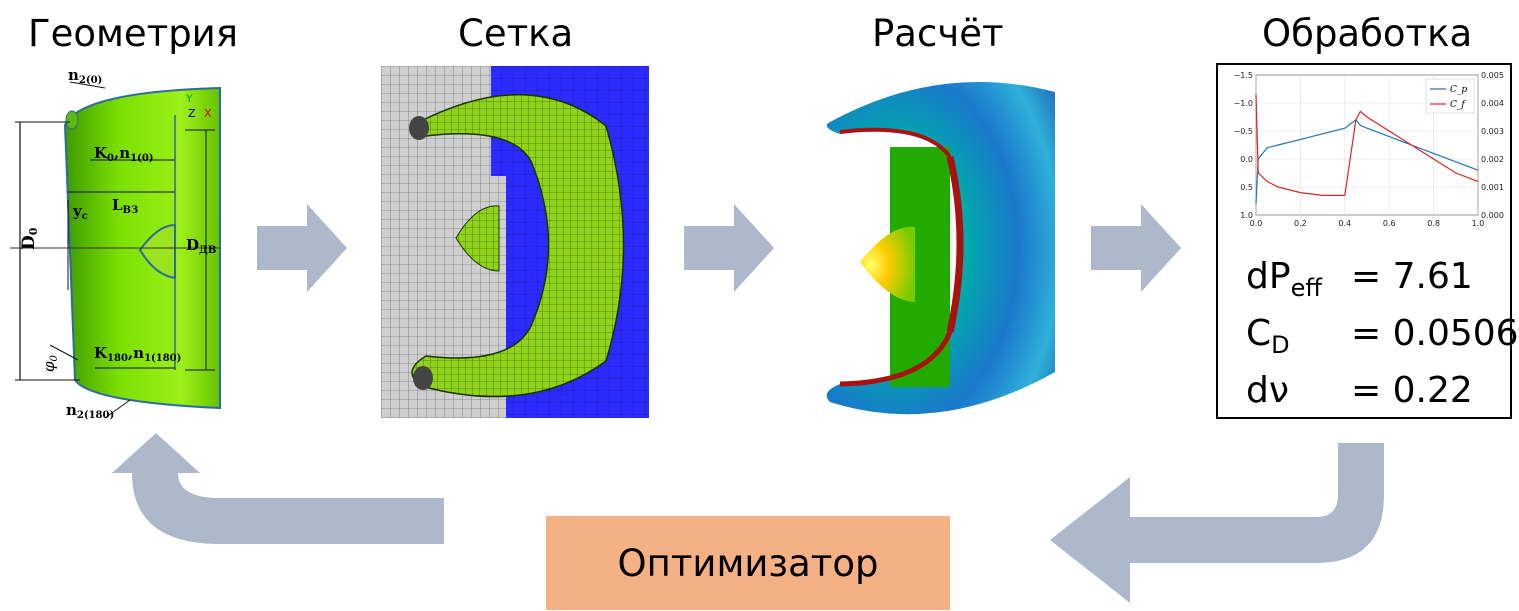  I want to click on k180-label: K, so click(101, 353).